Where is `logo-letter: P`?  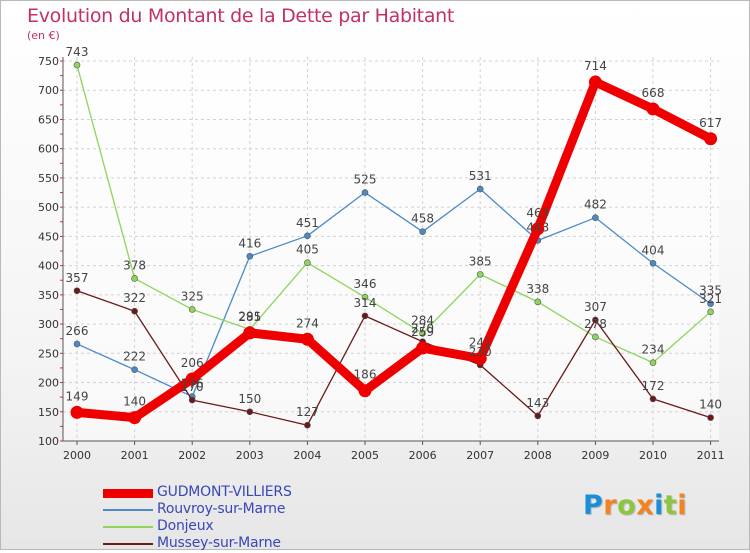 logo-letter: P is located at coordinates (593, 505).